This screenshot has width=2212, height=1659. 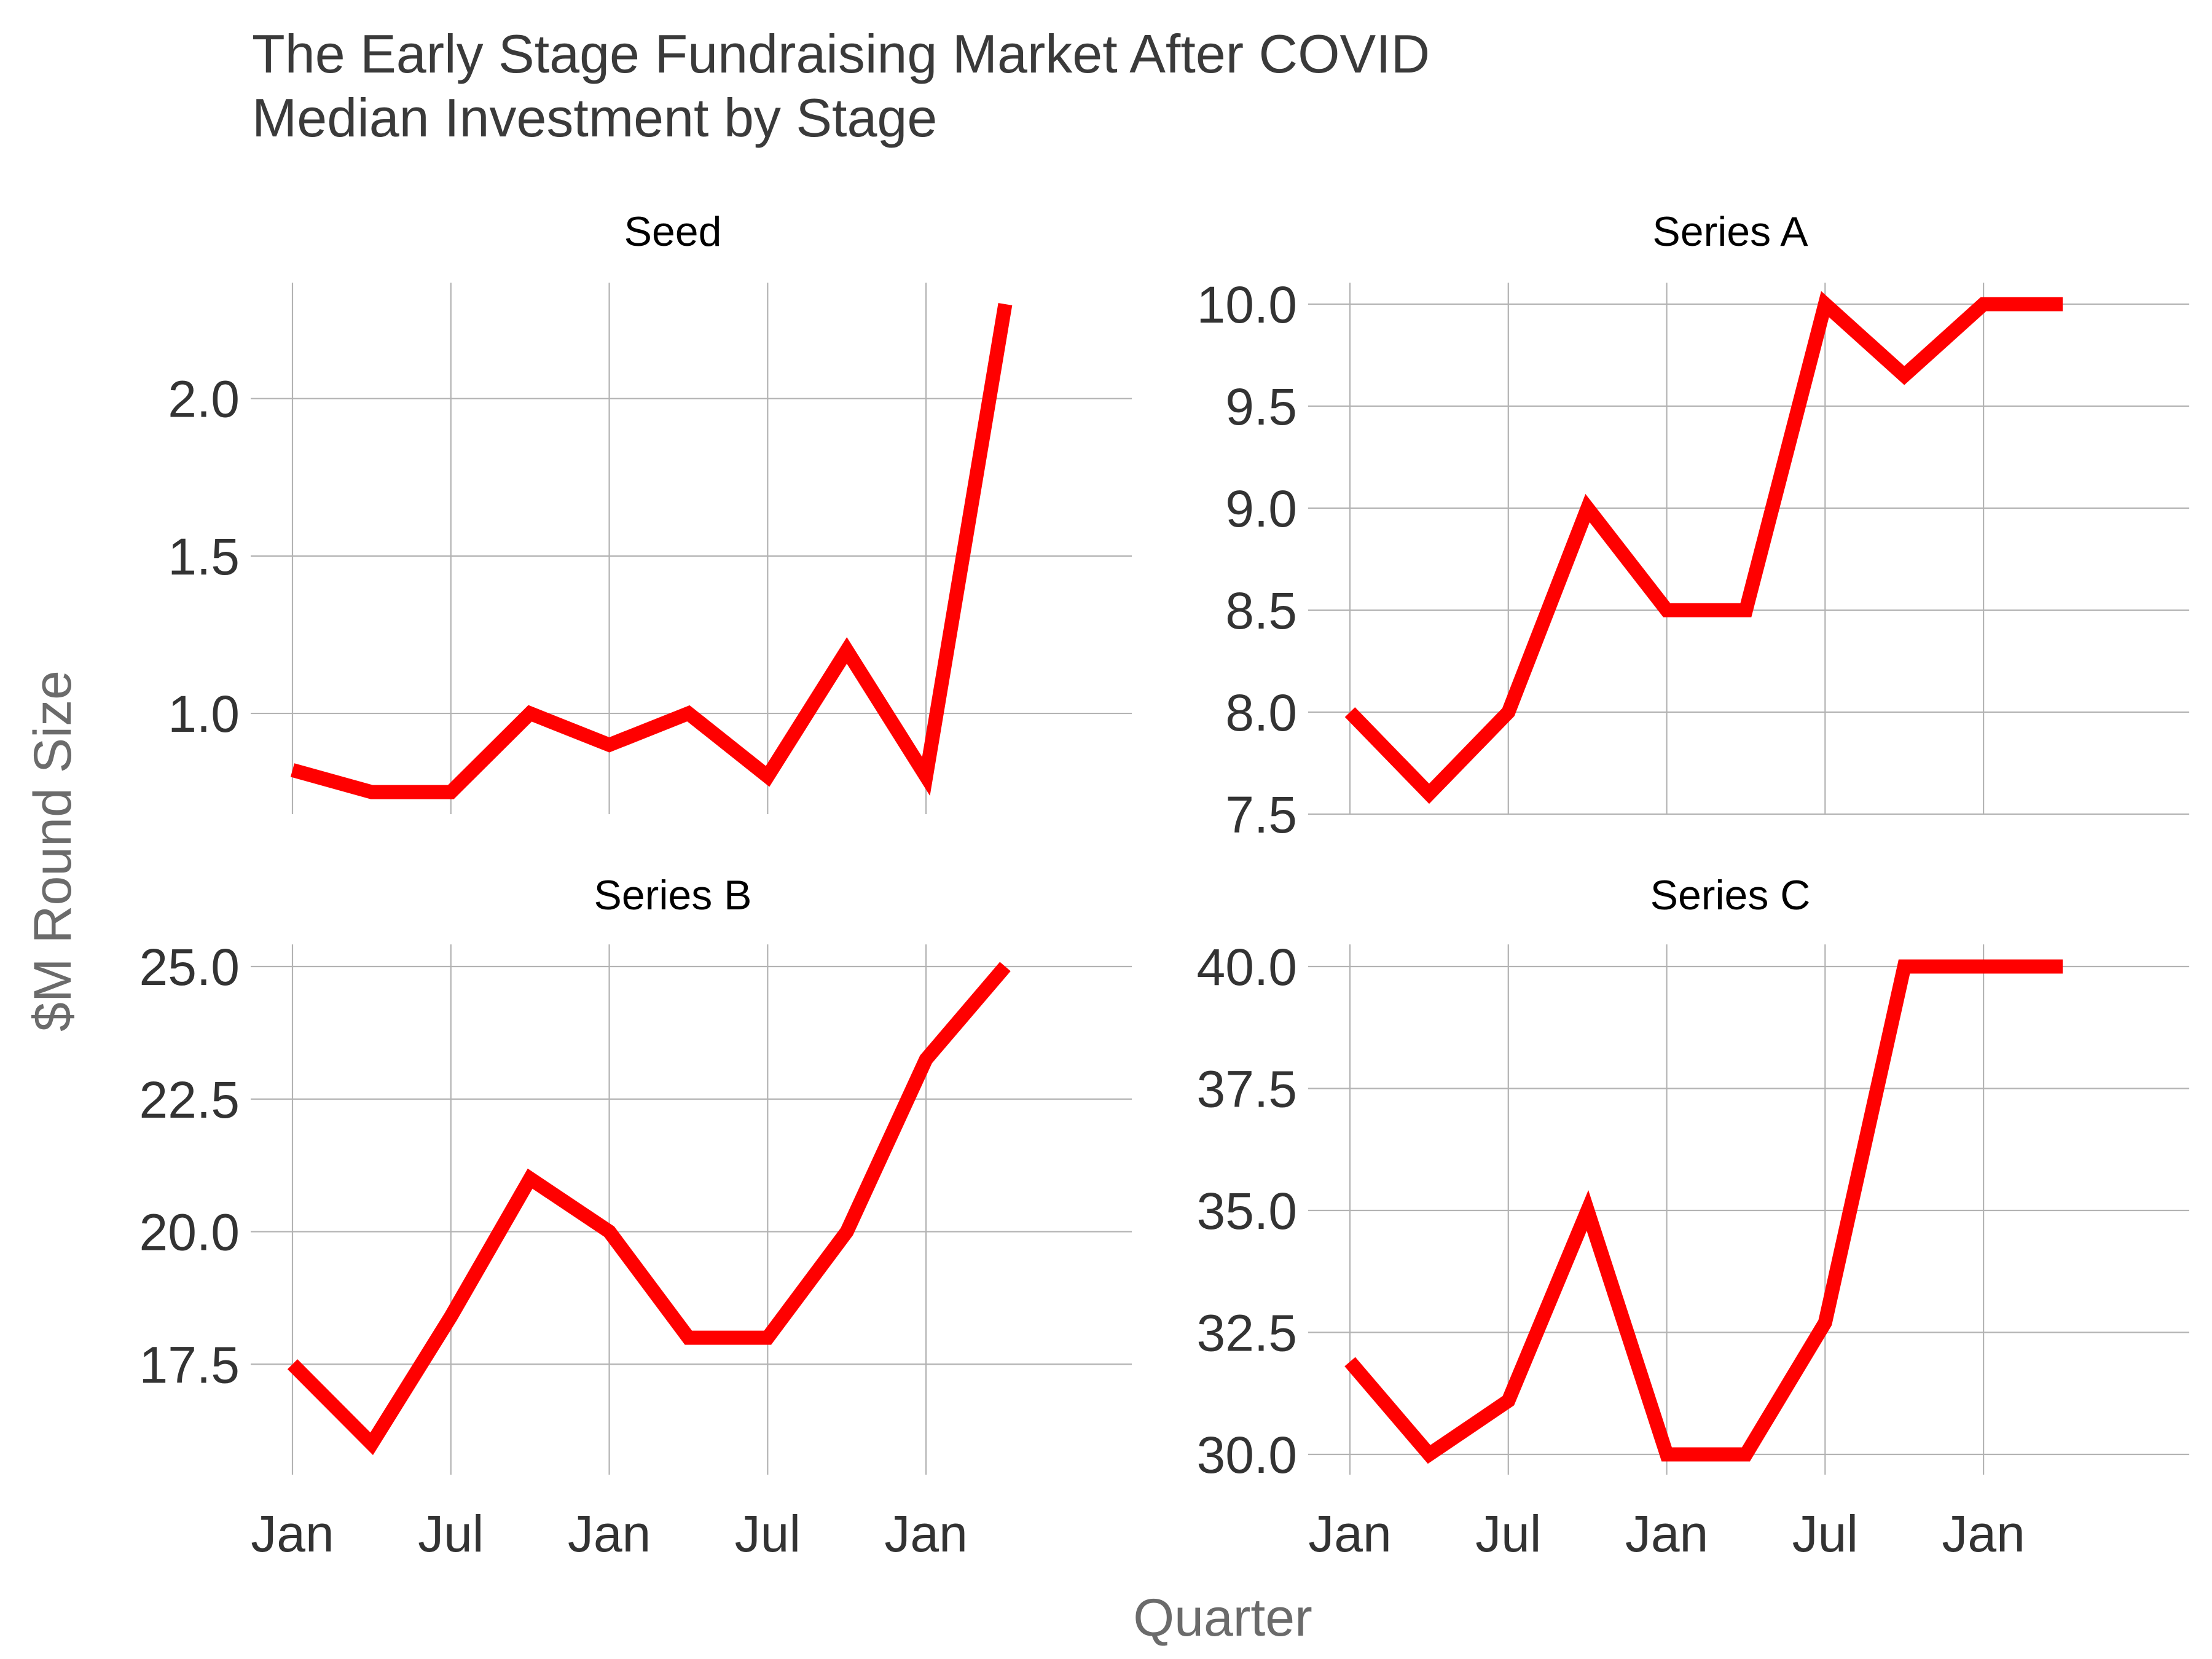 What do you see at coordinates (204, 557) in the screenshot?
I see `y-tick-label-seed-1: 1.5` at bounding box center [204, 557].